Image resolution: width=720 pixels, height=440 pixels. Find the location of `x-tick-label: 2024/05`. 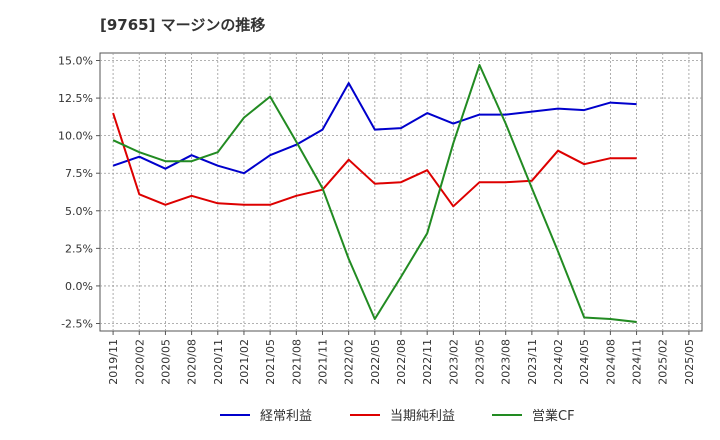

x-tick-label: 2024/05 is located at coordinates (584, 362).